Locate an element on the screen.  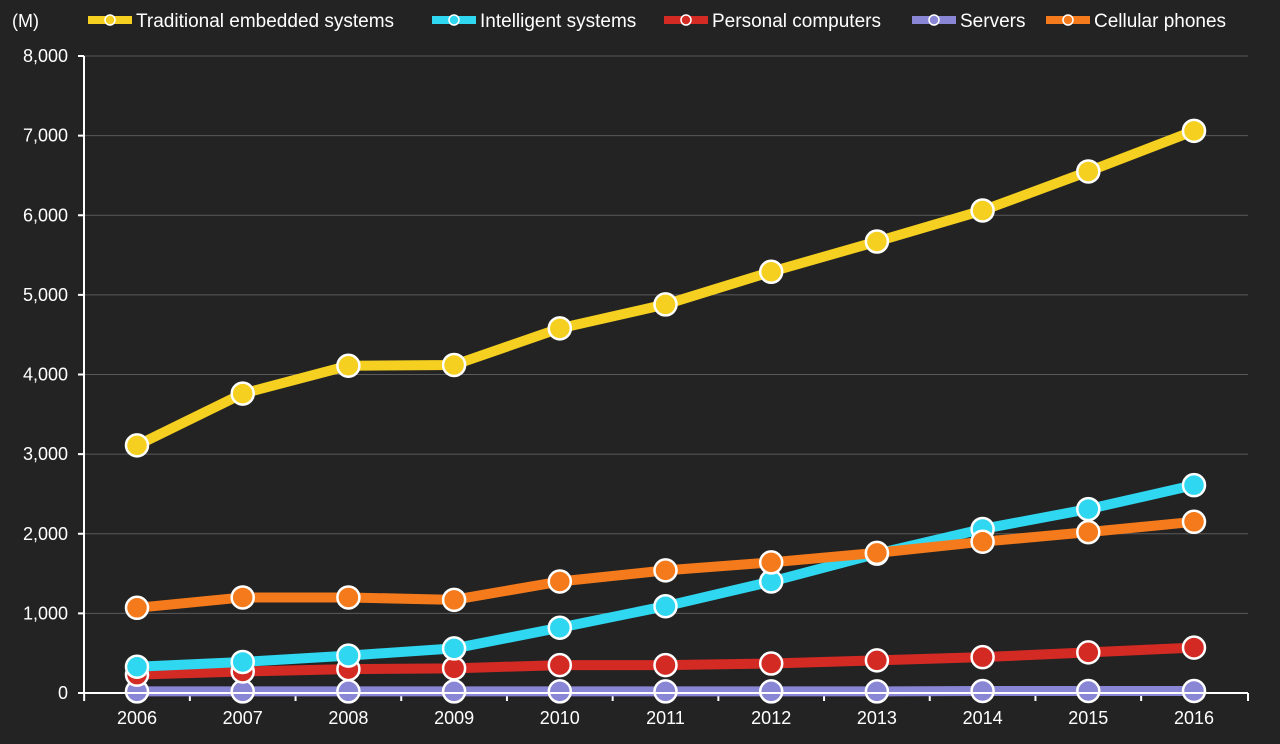
legend-label: Servers is located at coordinates (992, 21).